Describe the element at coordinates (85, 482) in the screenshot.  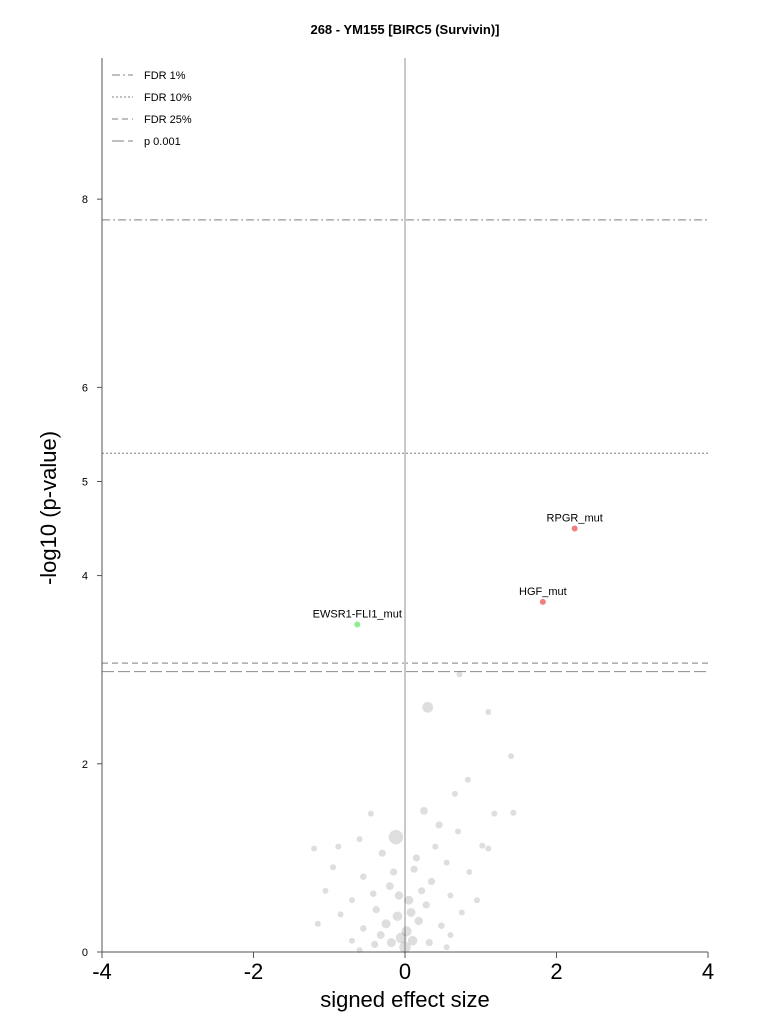
I see `y-tick-label: 5` at that location.